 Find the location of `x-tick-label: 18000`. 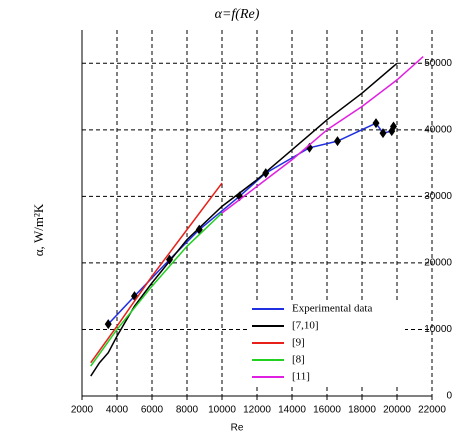

x-tick-label: 18000 is located at coordinates (362, 410).